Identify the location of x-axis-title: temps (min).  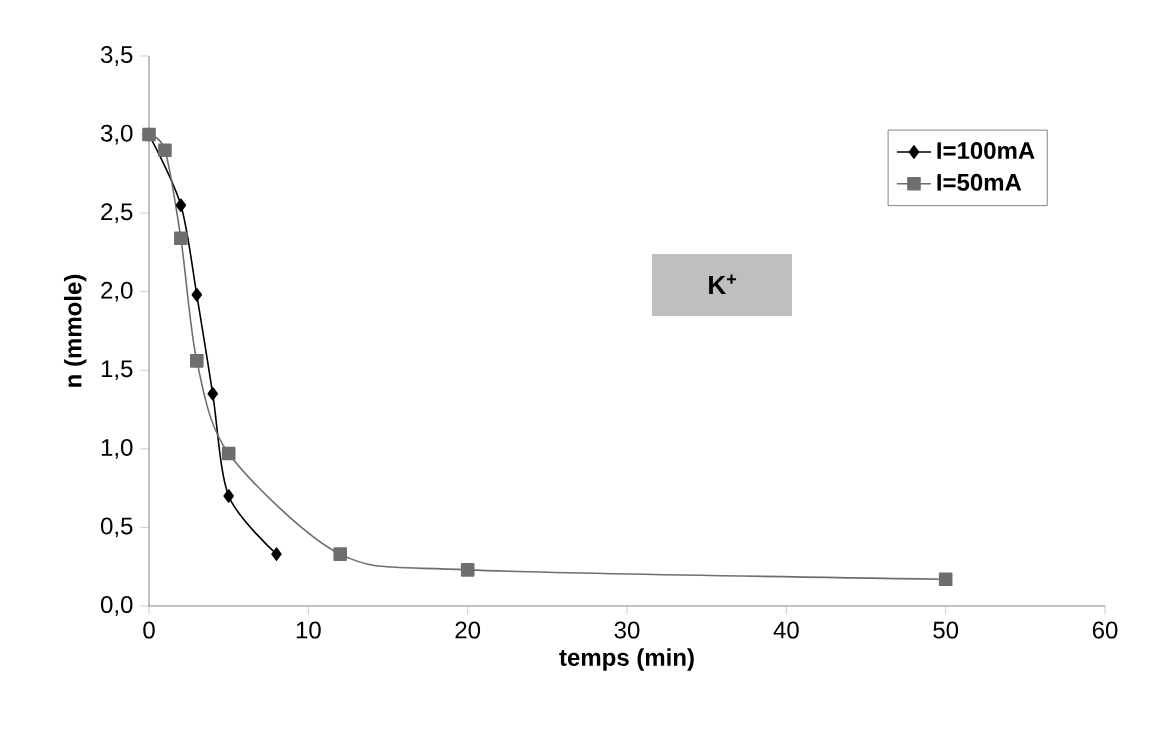
(626, 659).